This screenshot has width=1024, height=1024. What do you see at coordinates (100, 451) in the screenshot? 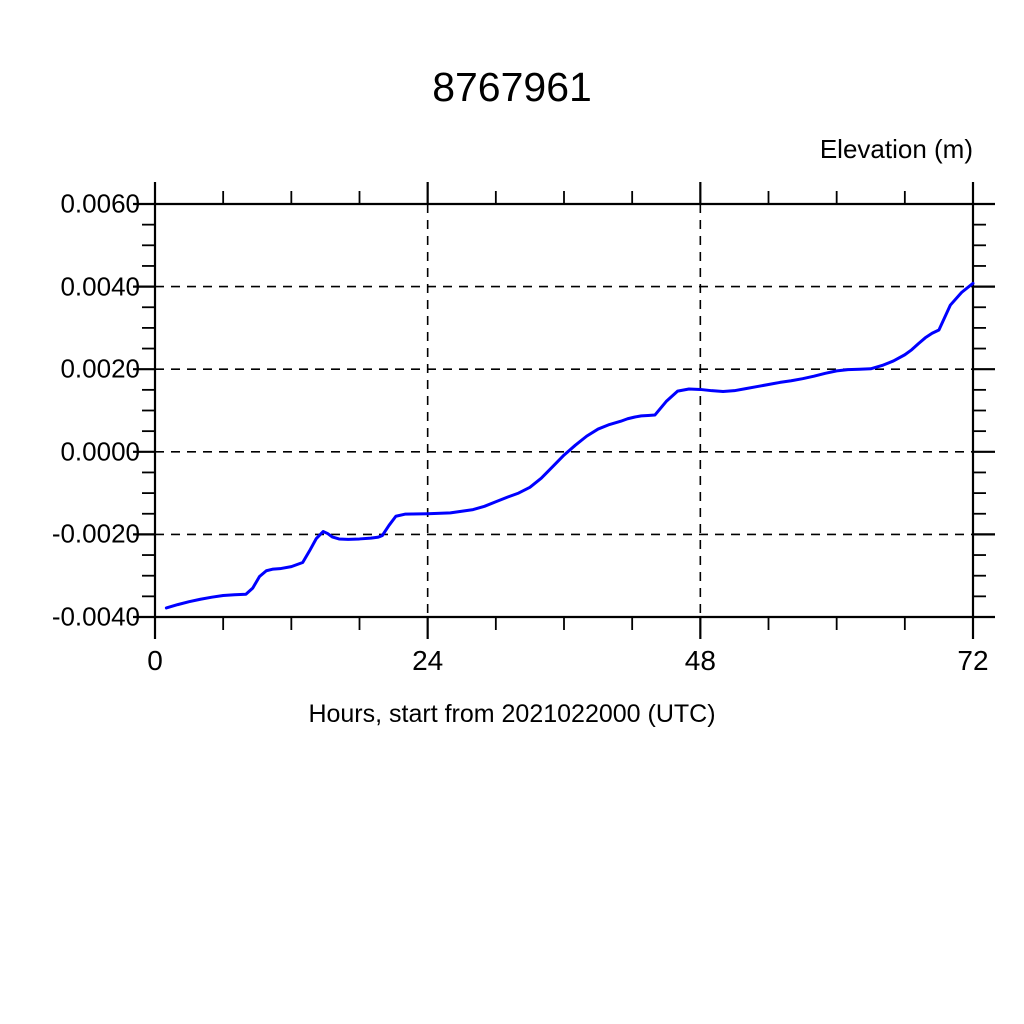
I see `y-tick-label: 0.0000` at bounding box center [100, 451].